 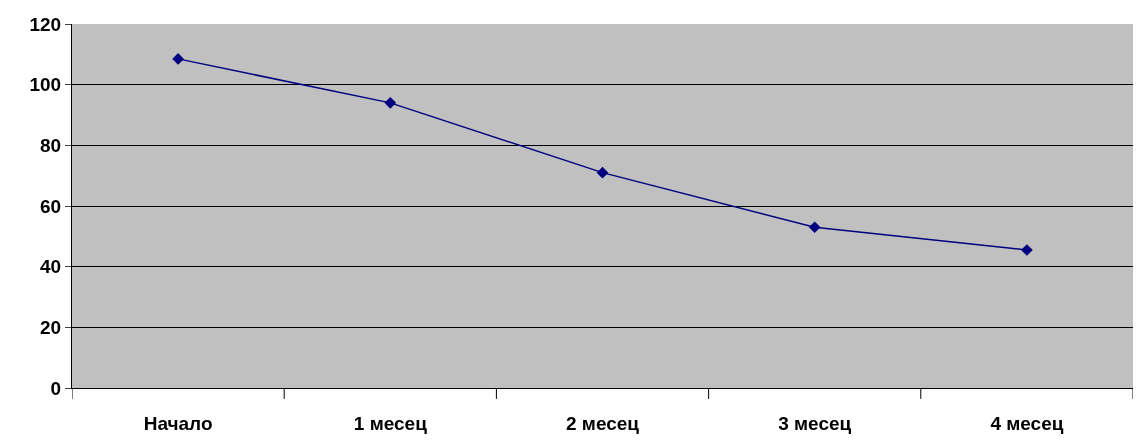 What do you see at coordinates (51, 145) in the screenshot?
I see `y-tick-label: 80` at bounding box center [51, 145].